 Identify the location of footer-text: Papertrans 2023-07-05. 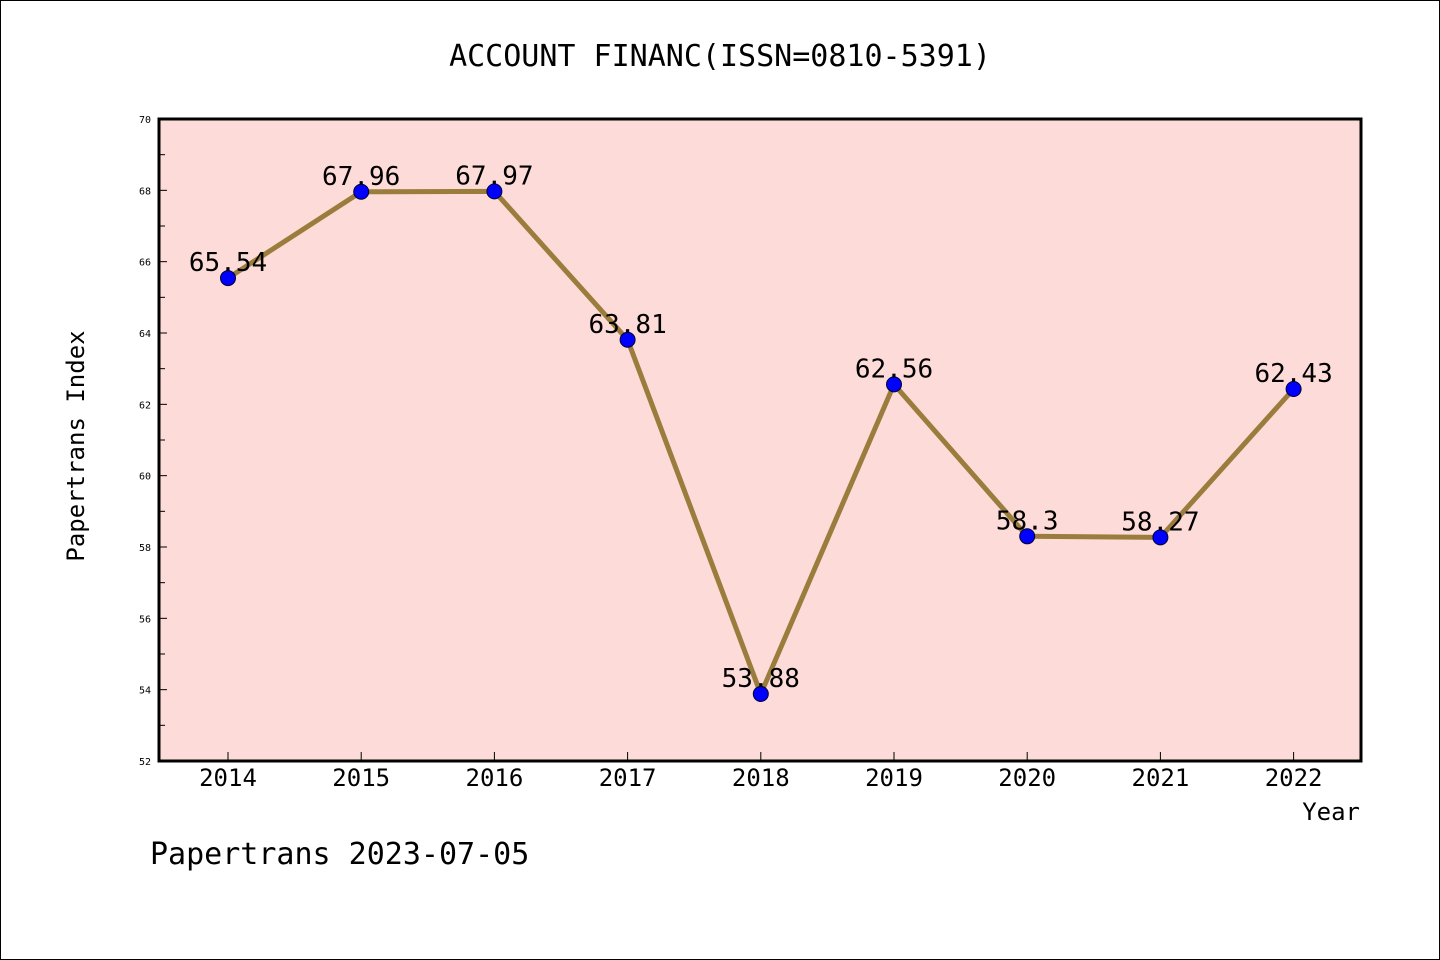
(339, 854).